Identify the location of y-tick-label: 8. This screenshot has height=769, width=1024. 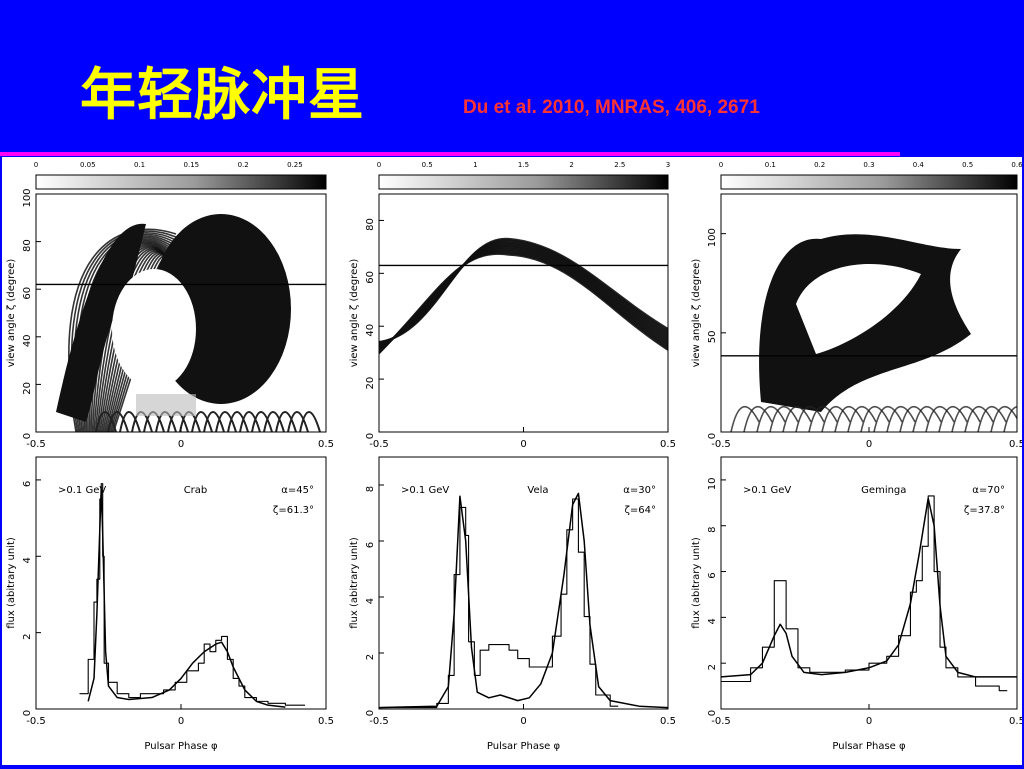
(712, 530).